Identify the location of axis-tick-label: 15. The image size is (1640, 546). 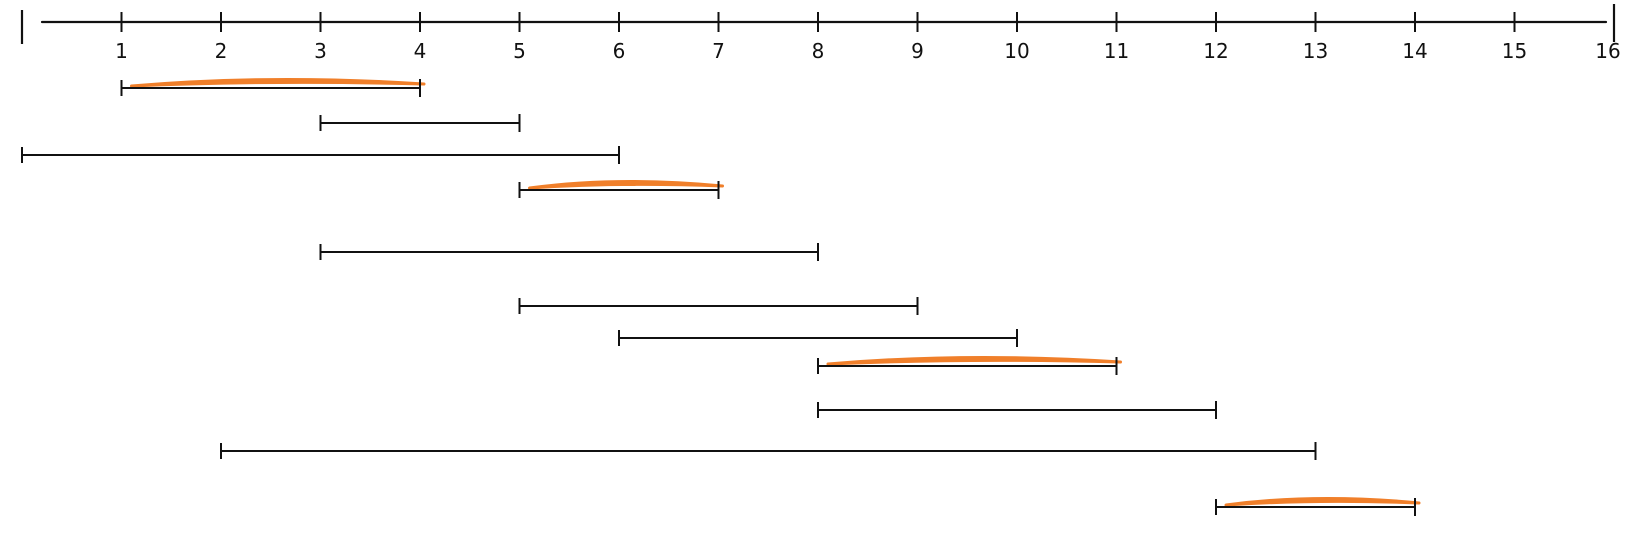
(1514, 51).